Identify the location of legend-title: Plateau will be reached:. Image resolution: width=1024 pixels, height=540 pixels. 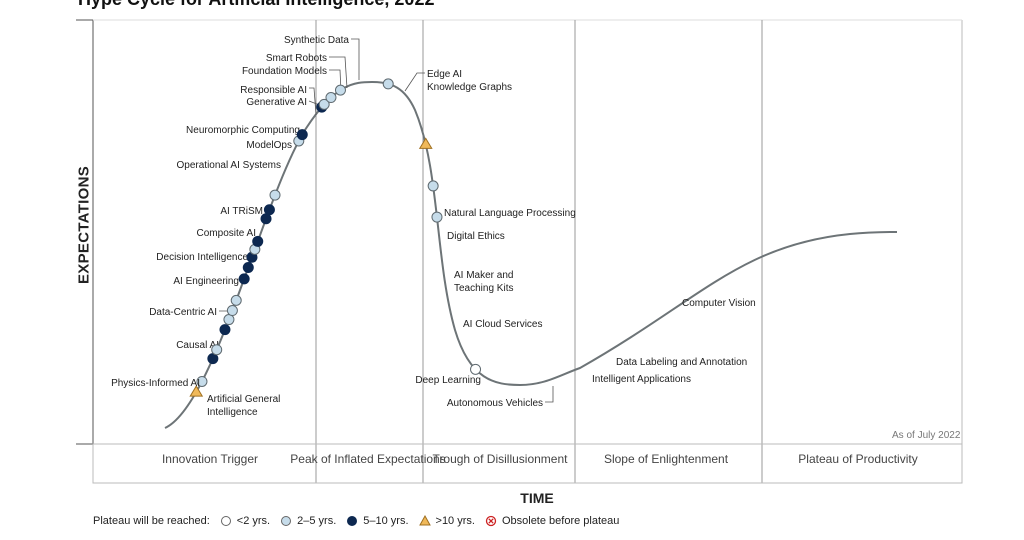
(151, 521).